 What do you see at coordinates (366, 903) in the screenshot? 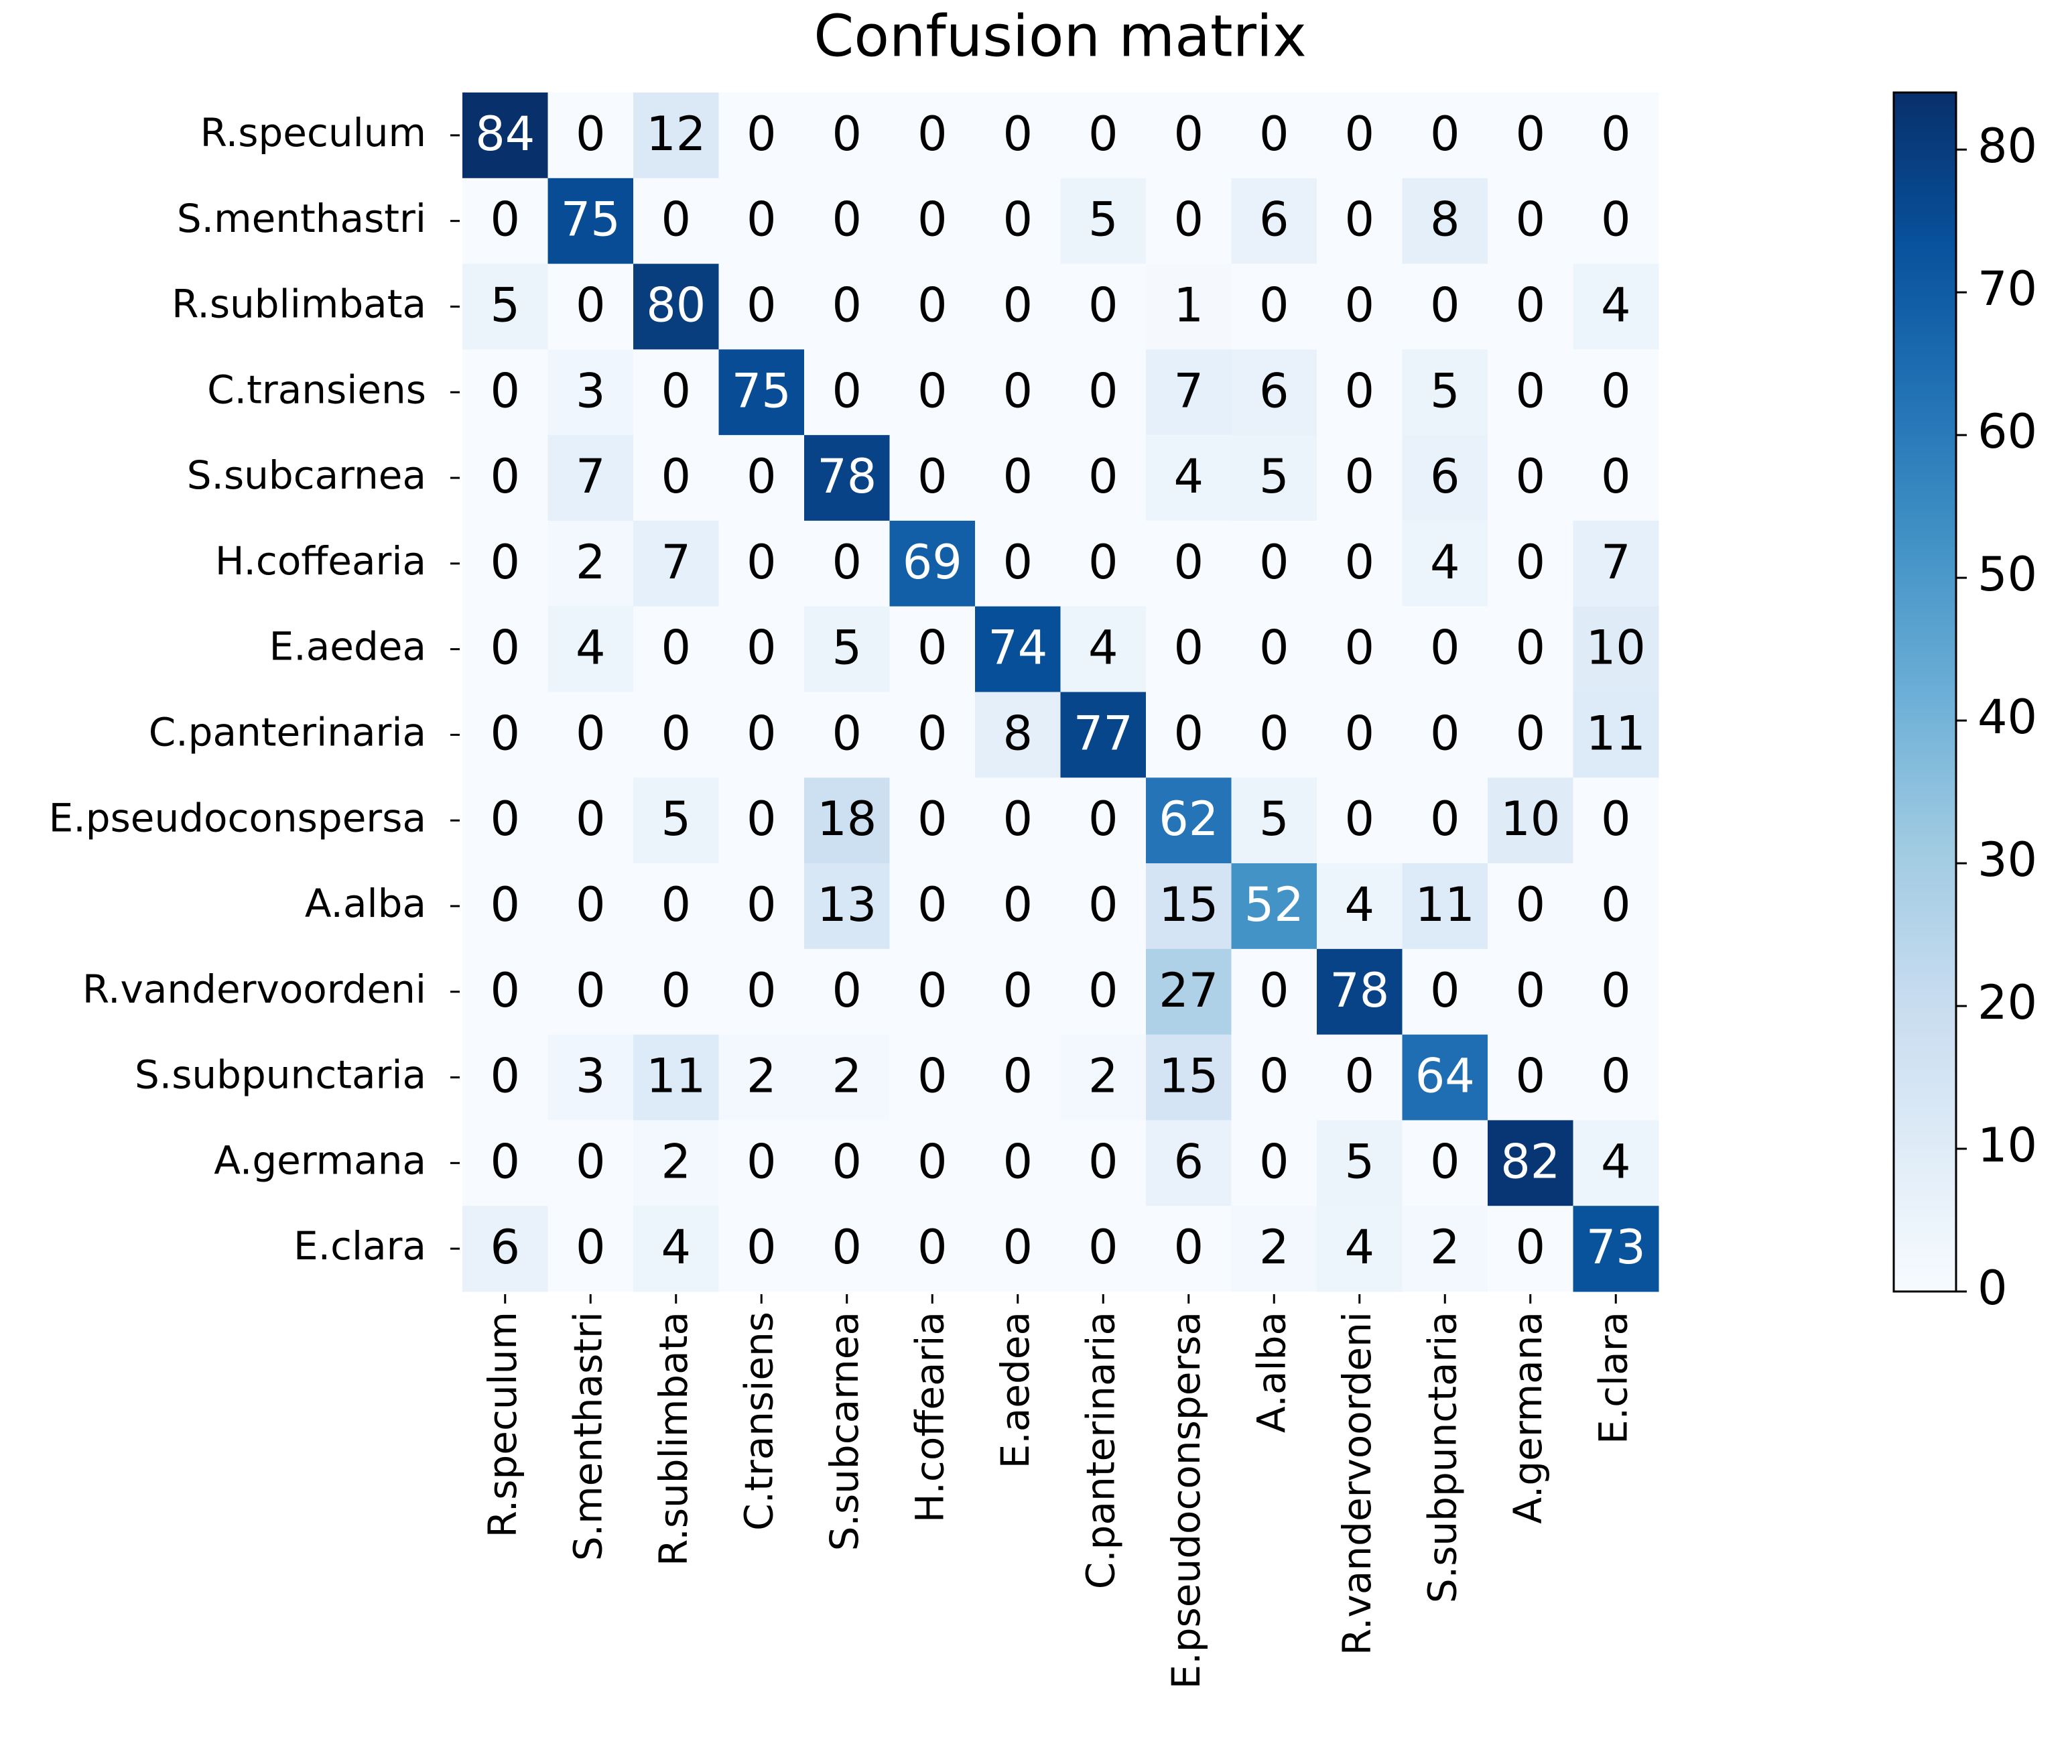
I see `y-tick-label: A.alba` at bounding box center [366, 903].